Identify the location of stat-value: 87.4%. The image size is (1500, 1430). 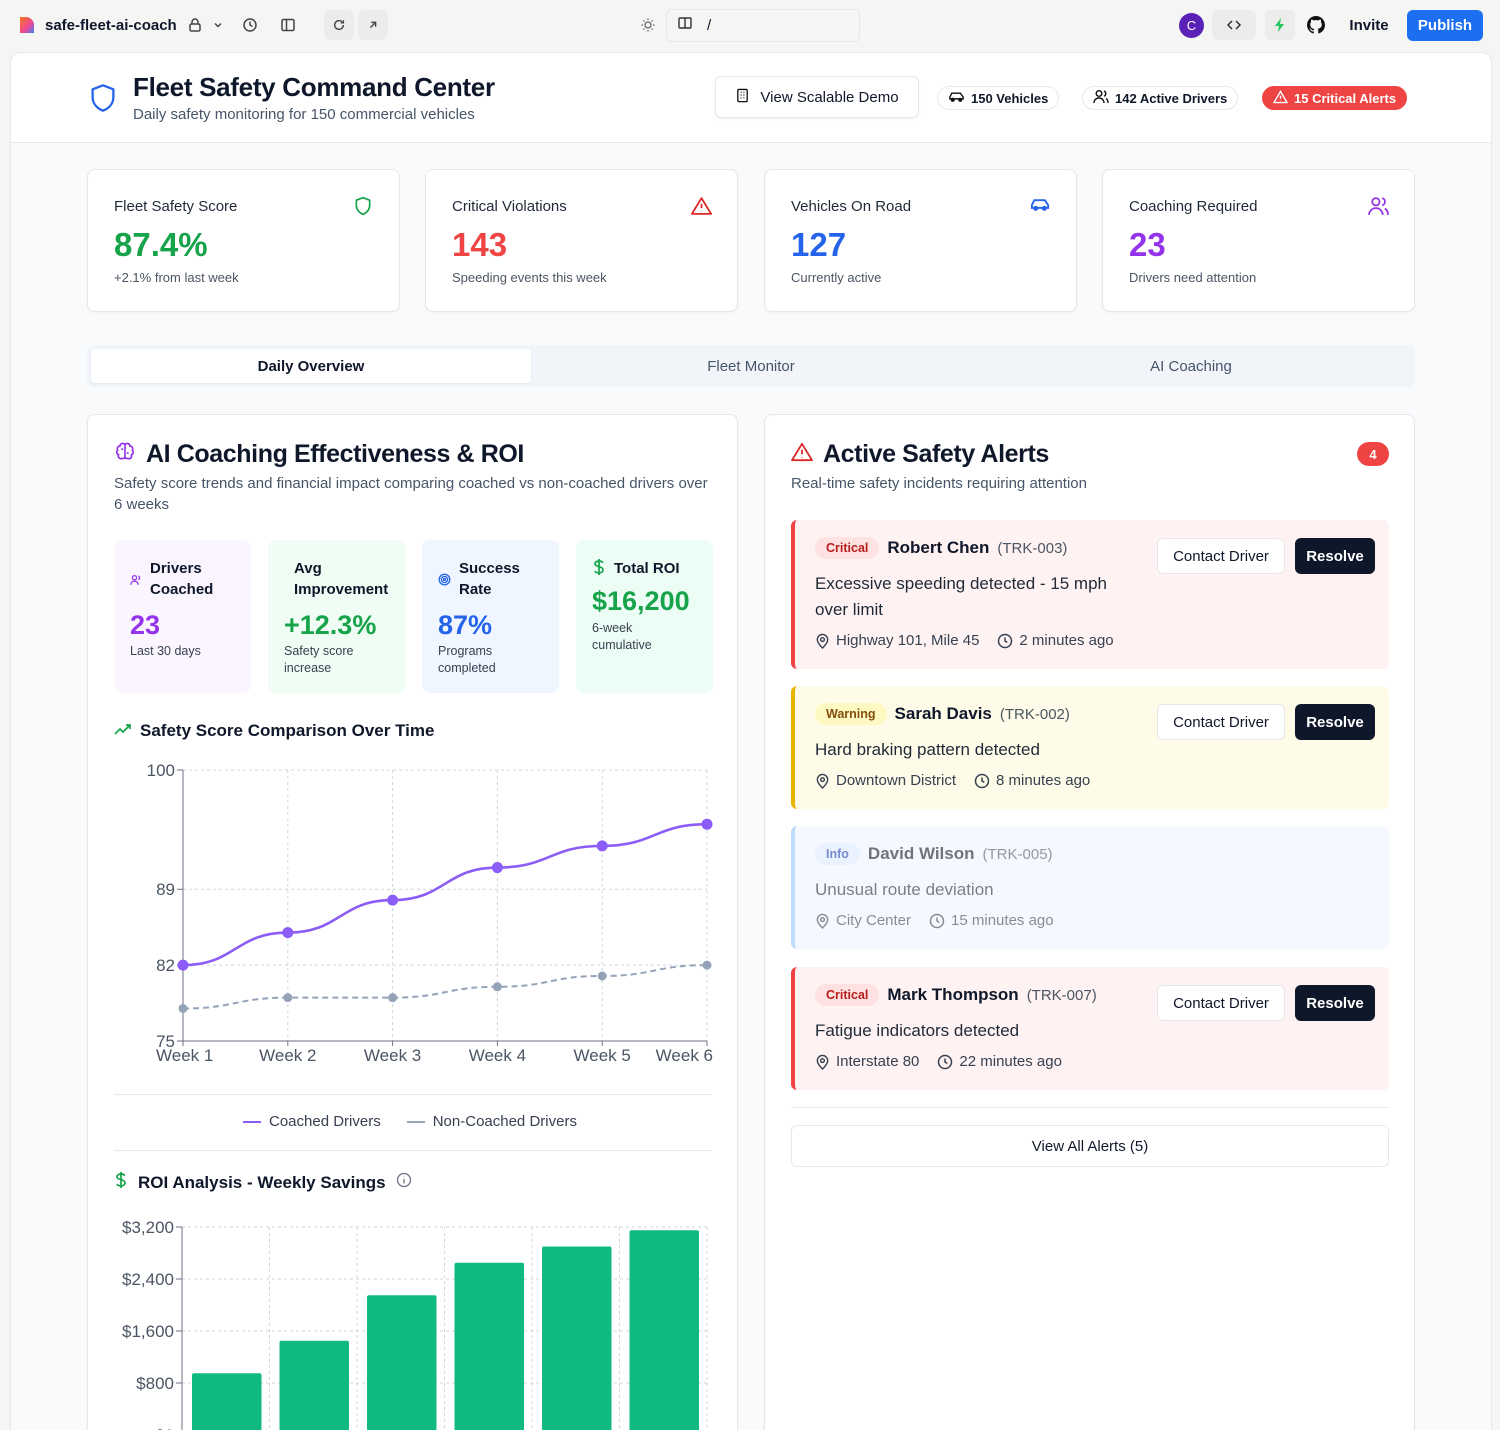
(161, 244).